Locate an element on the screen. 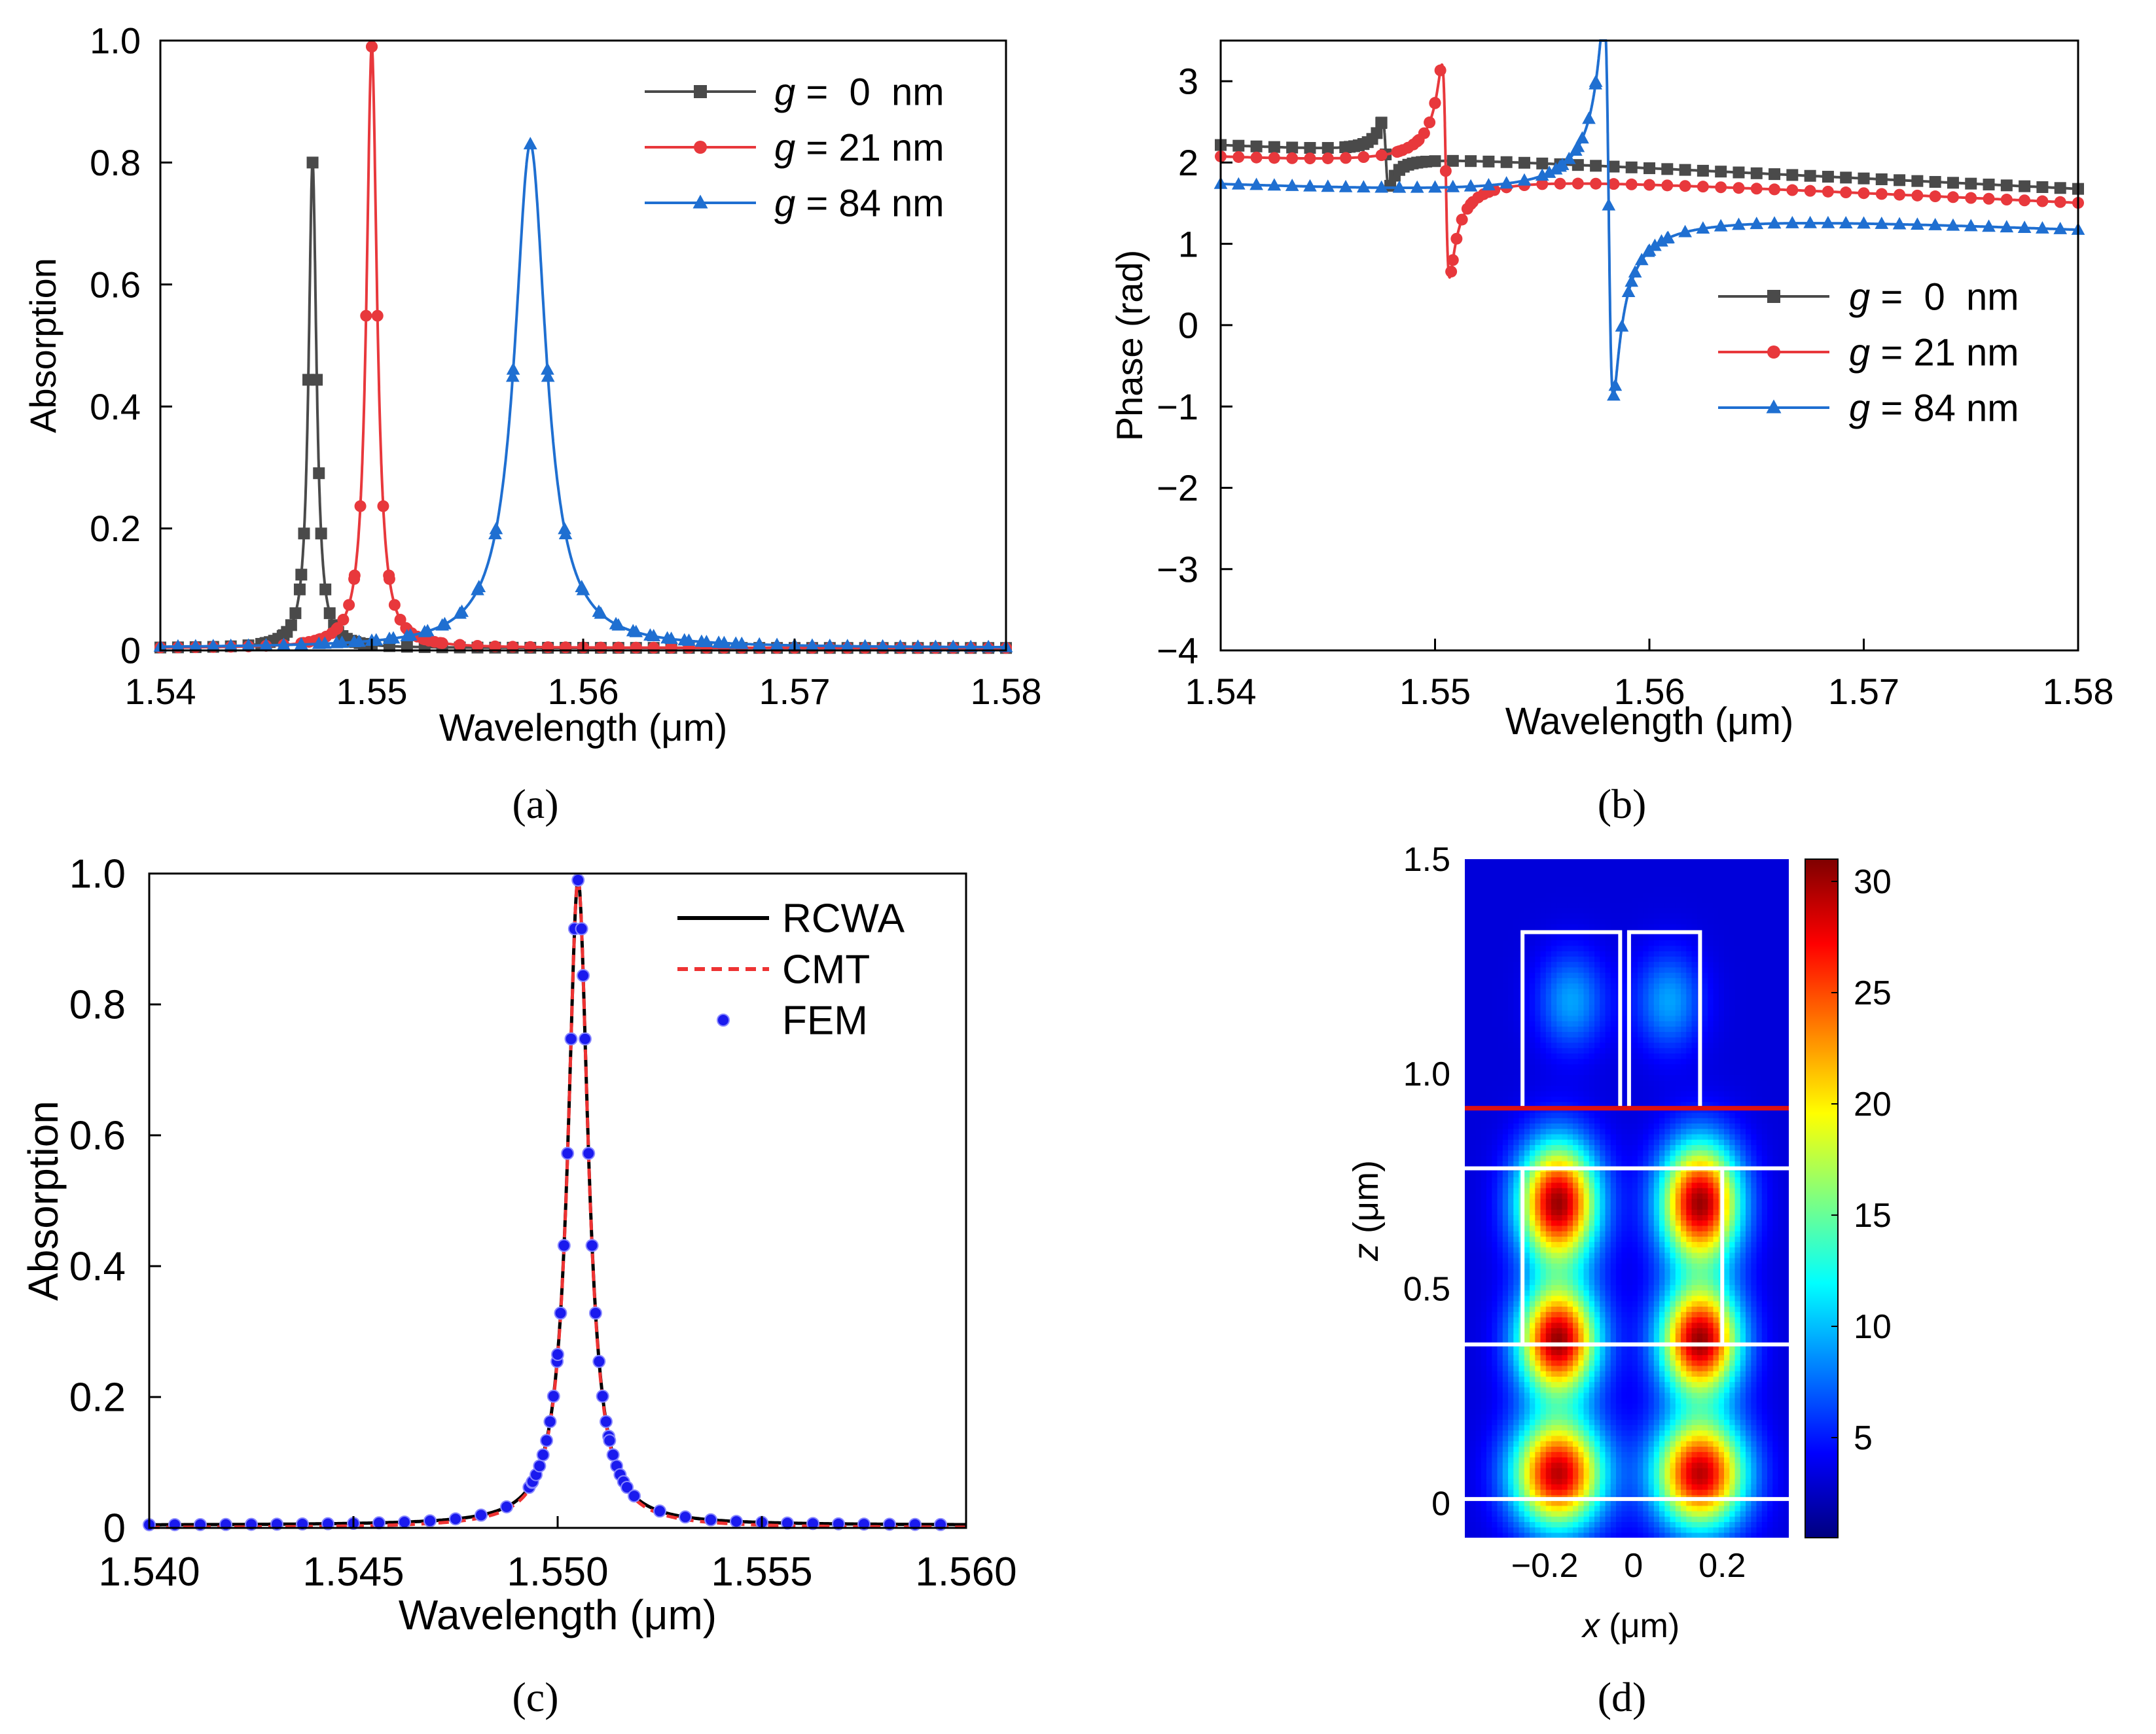 This screenshot has height=1734, width=2156. legend-label: g = 84 nm is located at coordinates (859, 203).